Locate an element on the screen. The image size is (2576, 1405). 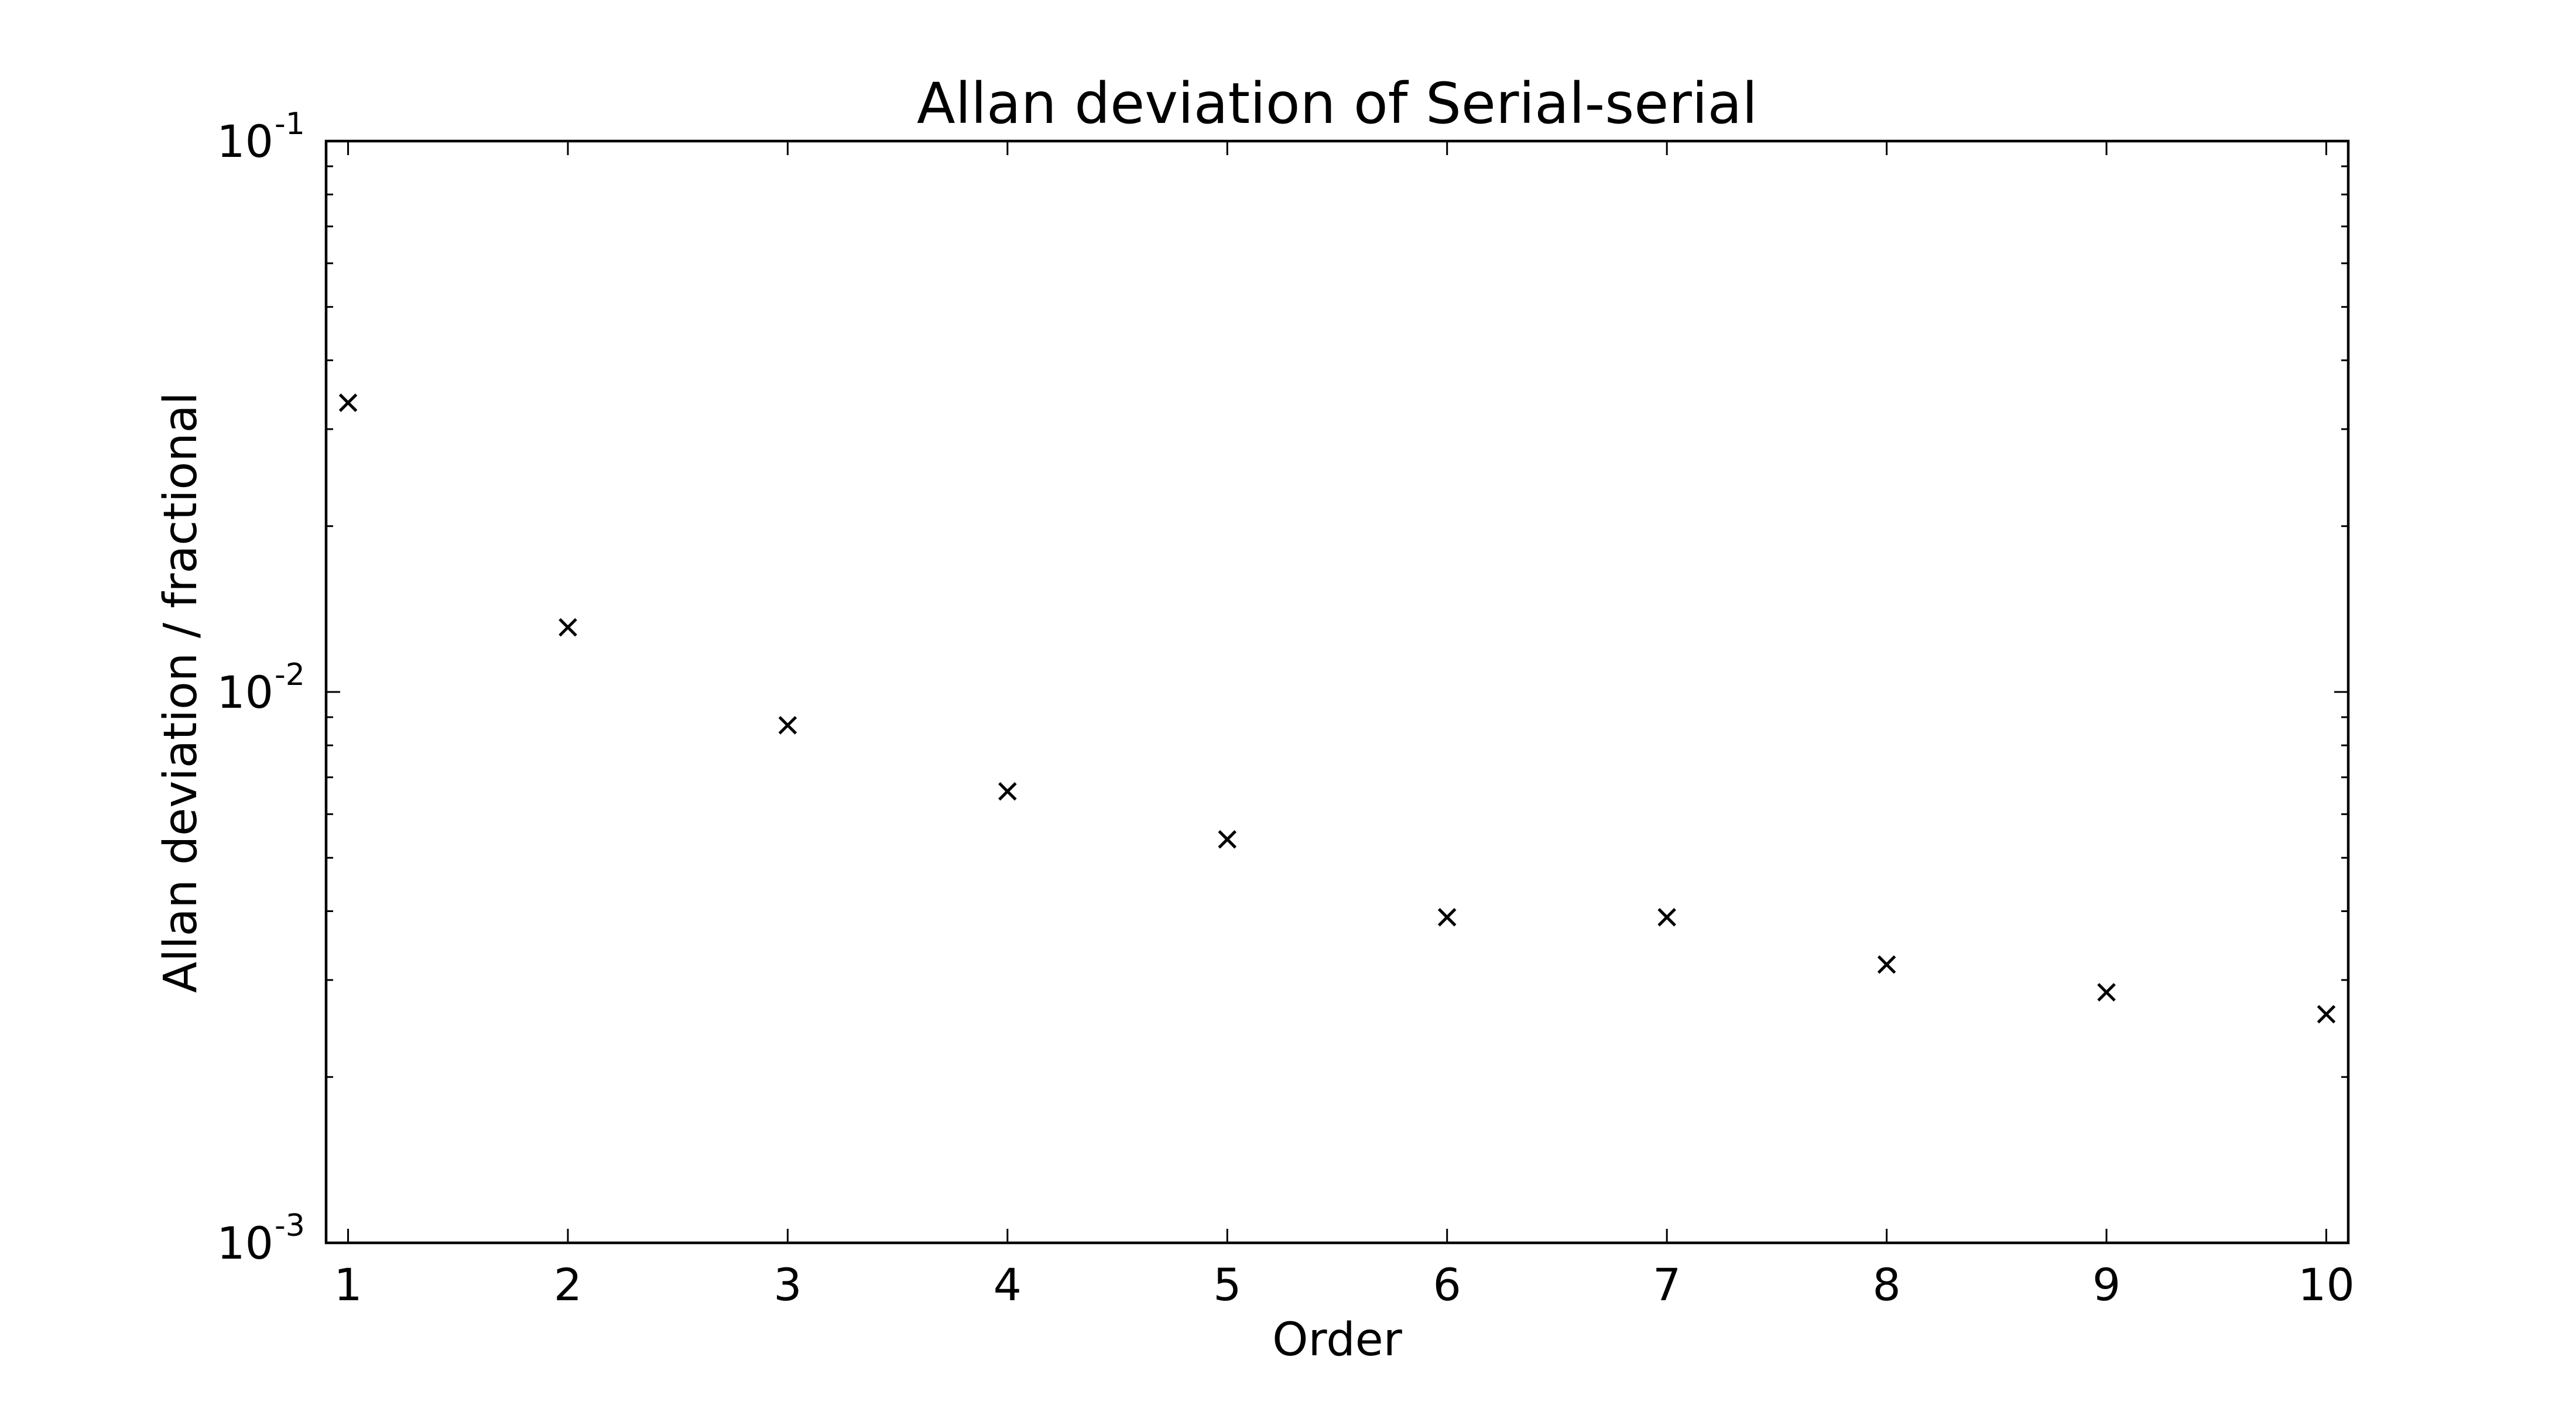
x-tick-label: 3 is located at coordinates (787, 1285).